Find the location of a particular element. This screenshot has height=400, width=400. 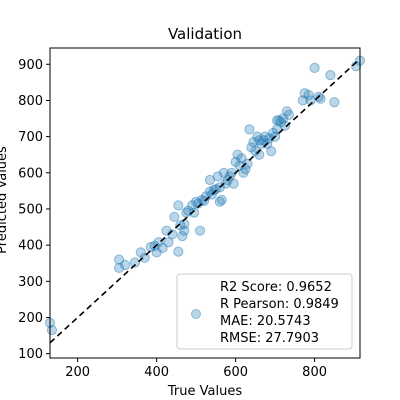

y-axis-label: Predicted Values is located at coordinates (5, 200).